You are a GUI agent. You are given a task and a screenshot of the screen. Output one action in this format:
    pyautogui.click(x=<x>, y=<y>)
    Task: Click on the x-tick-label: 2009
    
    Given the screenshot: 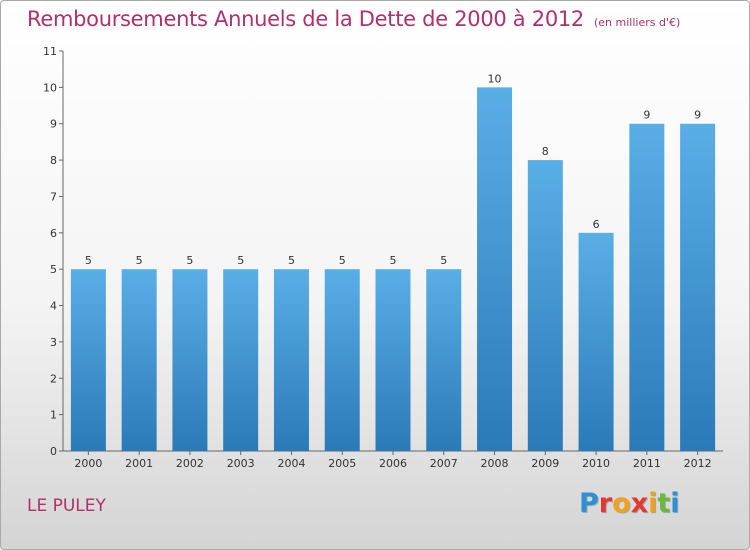 What is the action you would take?
    pyautogui.click(x=545, y=463)
    